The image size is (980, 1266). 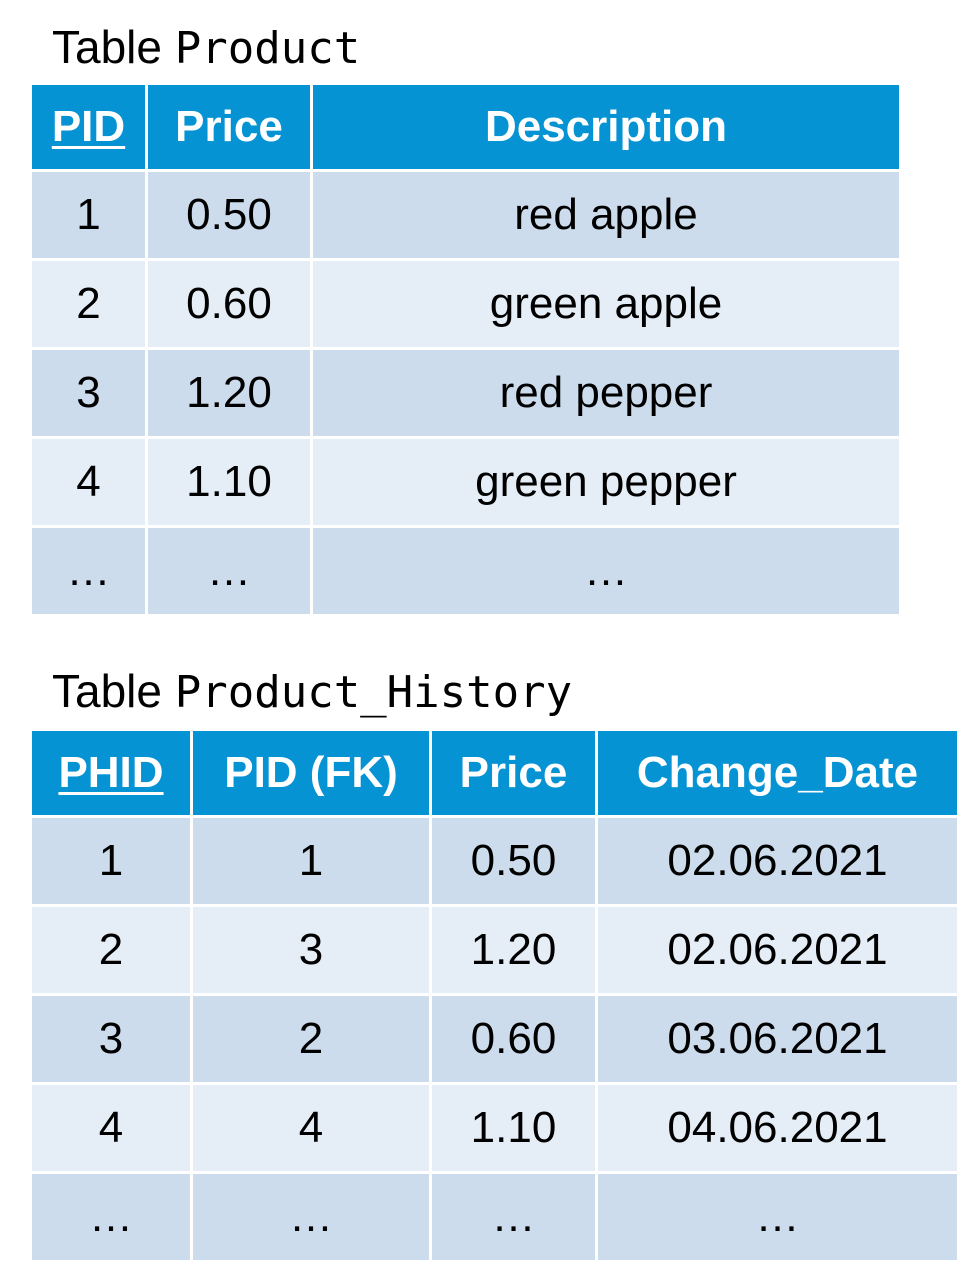 I want to click on product-header-row: PID Price Description, so click(x=465, y=127).